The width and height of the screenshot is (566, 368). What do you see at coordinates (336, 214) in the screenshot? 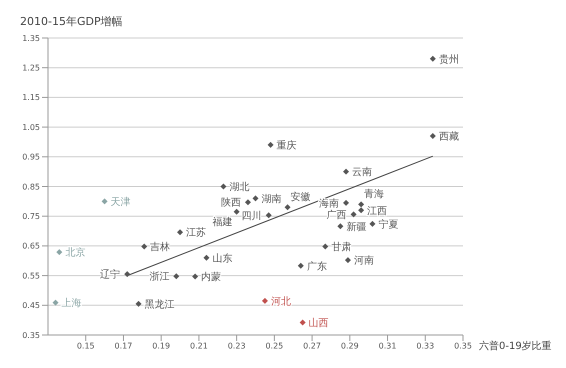
I see `series-label: 广西` at bounding box center [336, 214].